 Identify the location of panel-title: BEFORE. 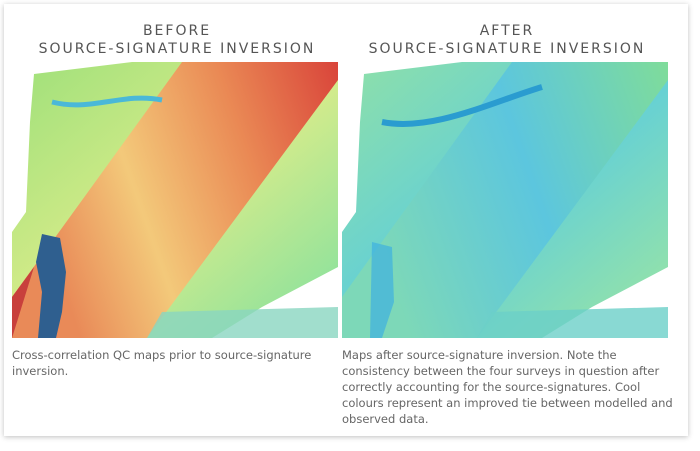
(177, 31).